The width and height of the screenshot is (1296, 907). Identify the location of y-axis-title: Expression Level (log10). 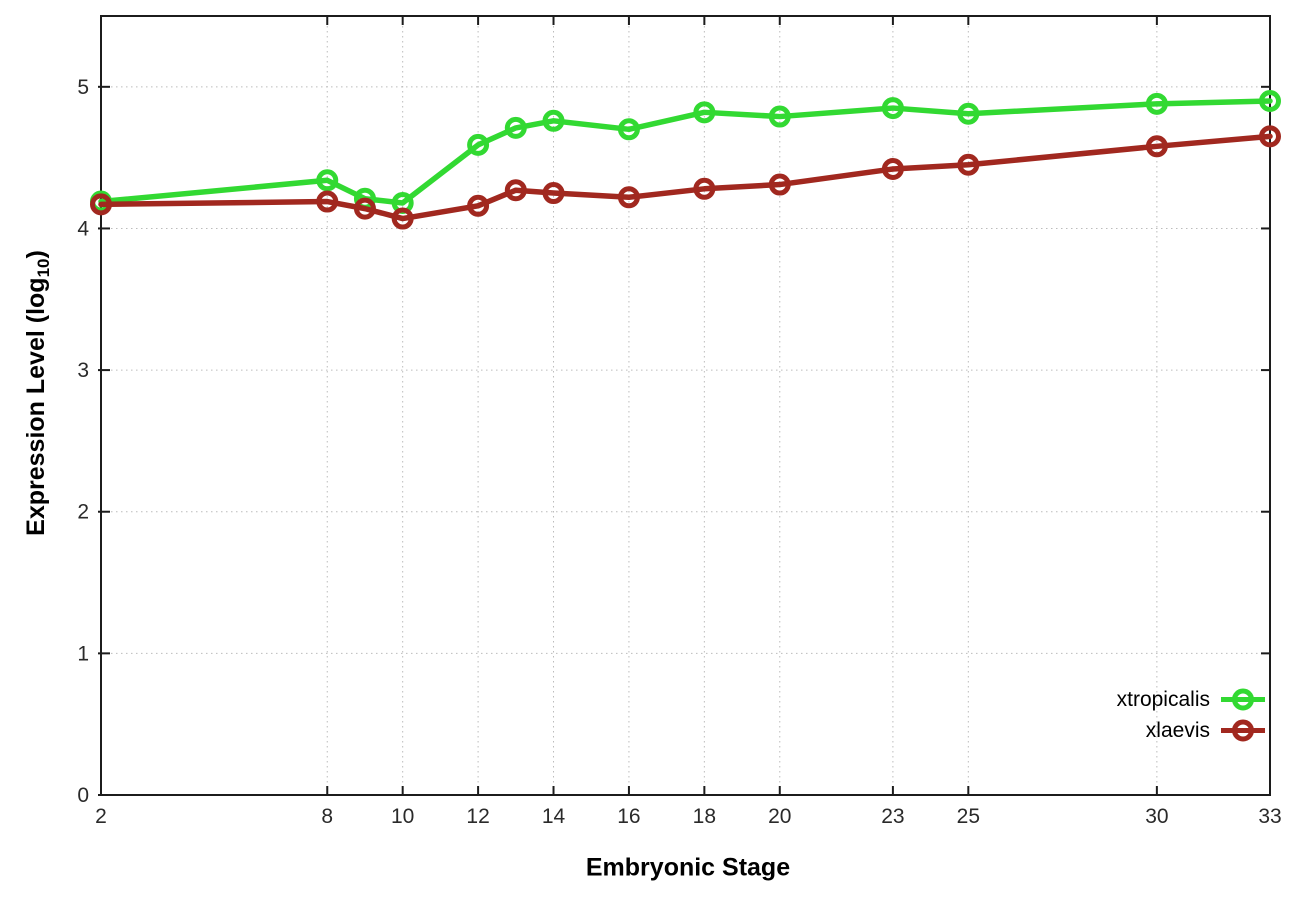
(38, 393).